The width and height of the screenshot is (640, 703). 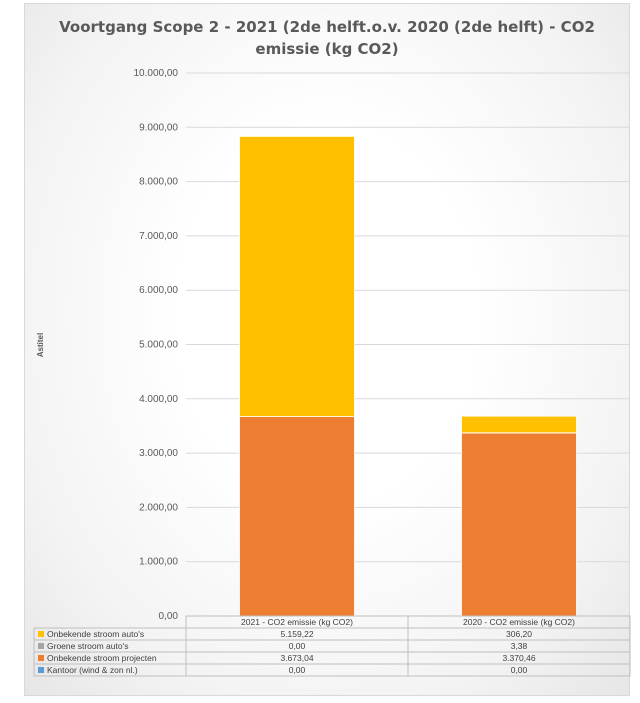 What do you see at coordinates (156, 73) in the screenshot?
I see `y-tick-label: 10.000,00` at bounding box center [156, 73].